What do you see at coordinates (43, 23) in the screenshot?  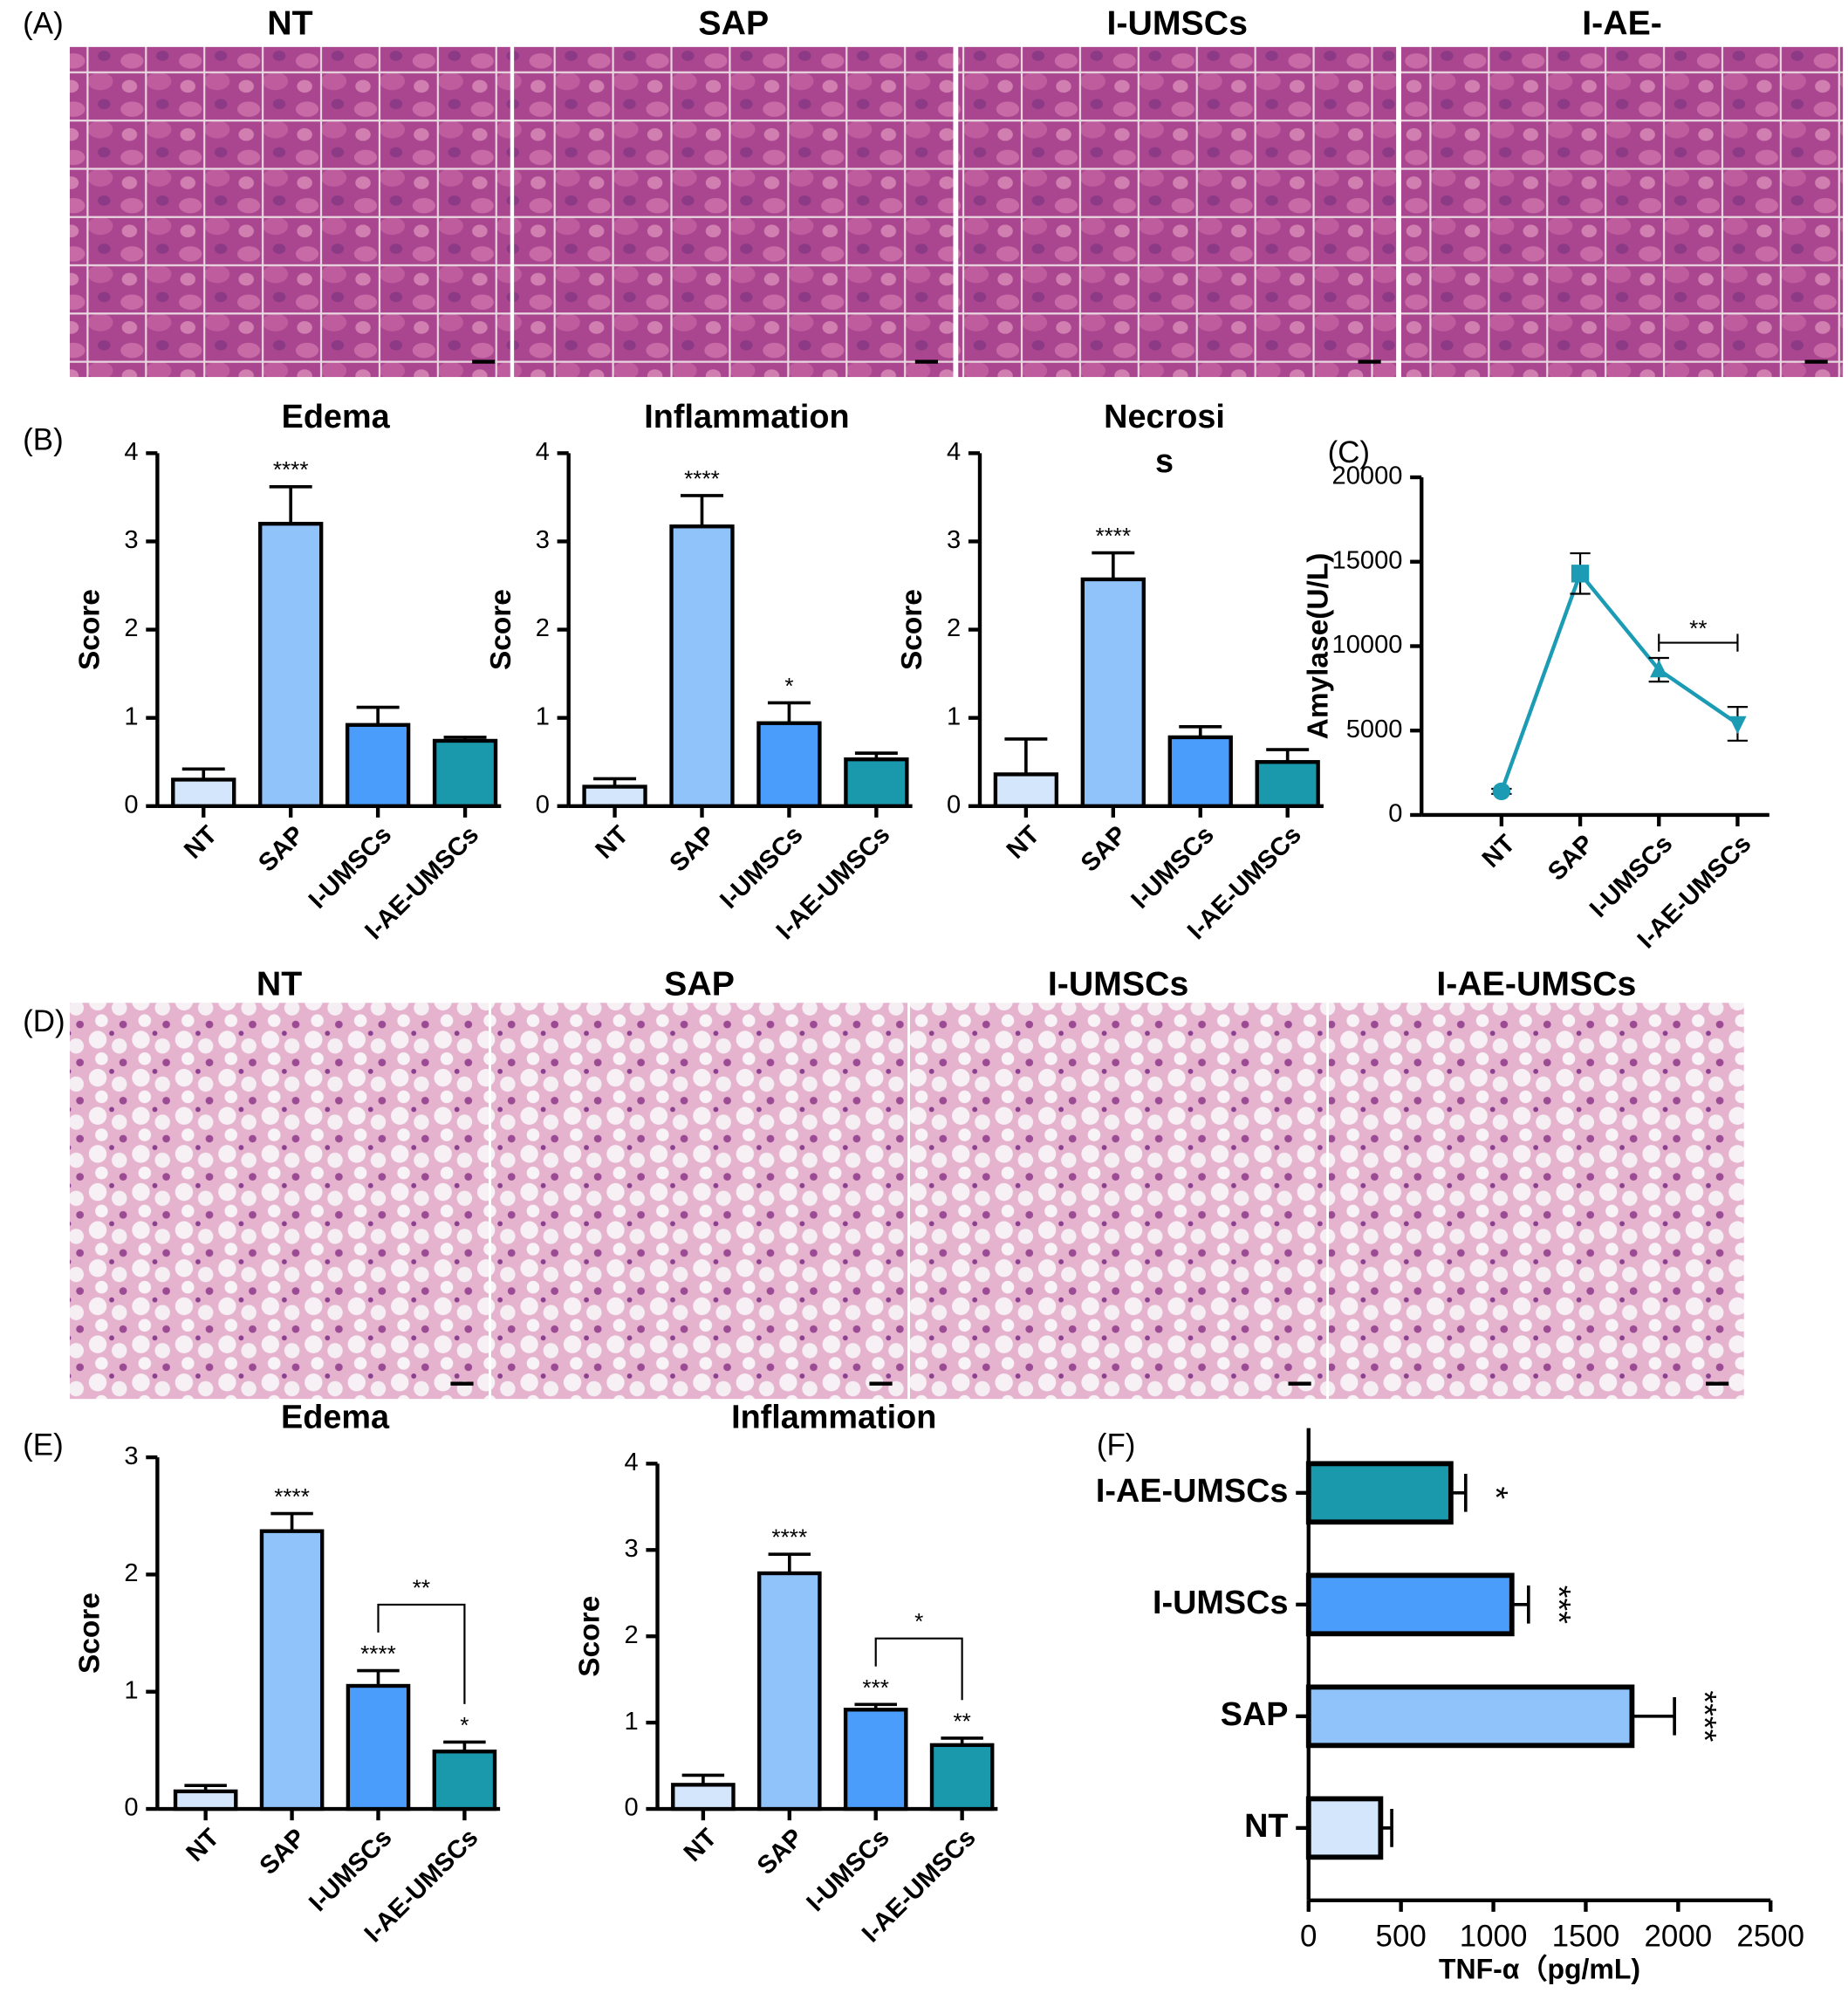 I see `panel-label: (A)` at bounding box center [43, 23].